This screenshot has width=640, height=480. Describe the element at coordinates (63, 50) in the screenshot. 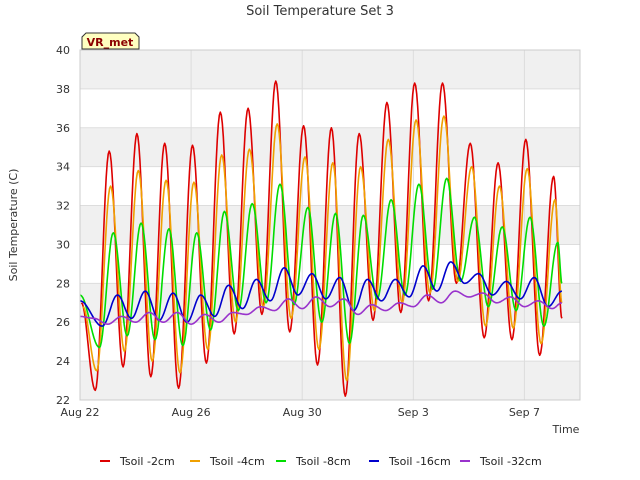

I see `y-tick-label: 40` at that location.